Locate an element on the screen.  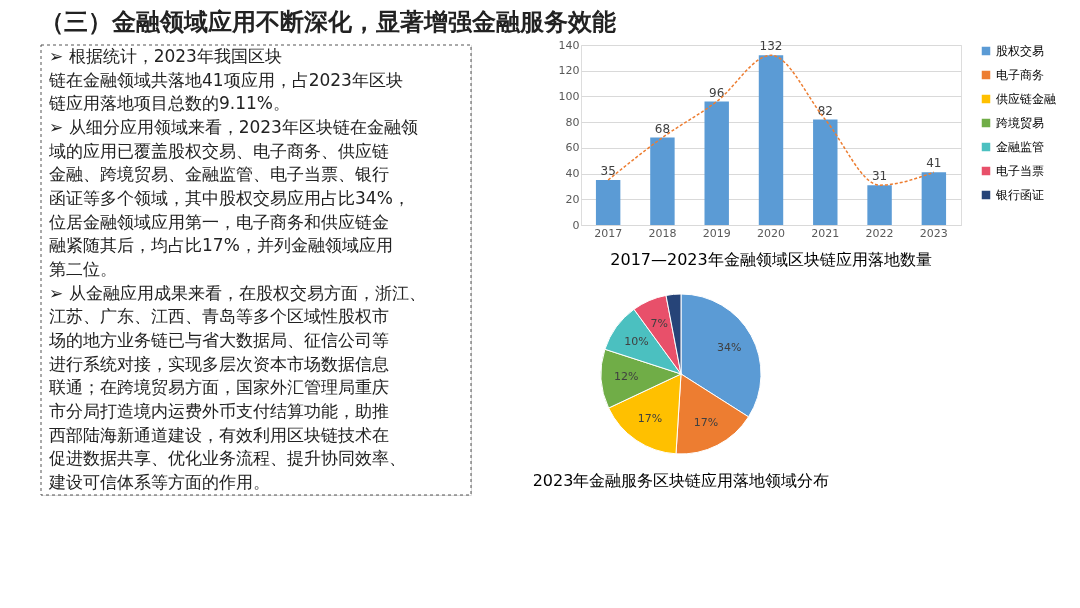
data-label: 82 is located at coordinates (825, 110).